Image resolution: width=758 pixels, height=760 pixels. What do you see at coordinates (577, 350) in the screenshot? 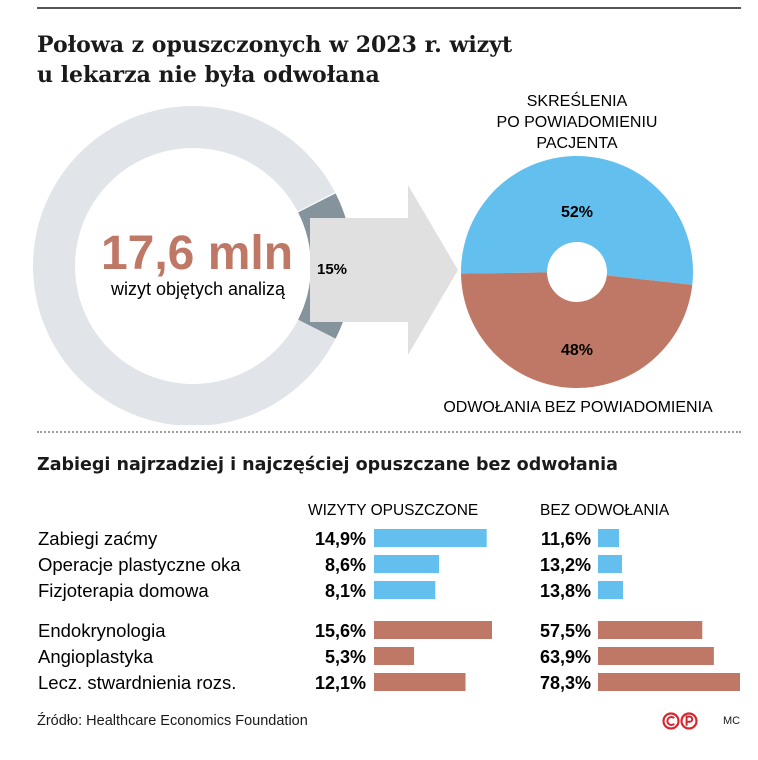
I see `donut-value-label-bottom: 48%` at bounding box center [577, 350].